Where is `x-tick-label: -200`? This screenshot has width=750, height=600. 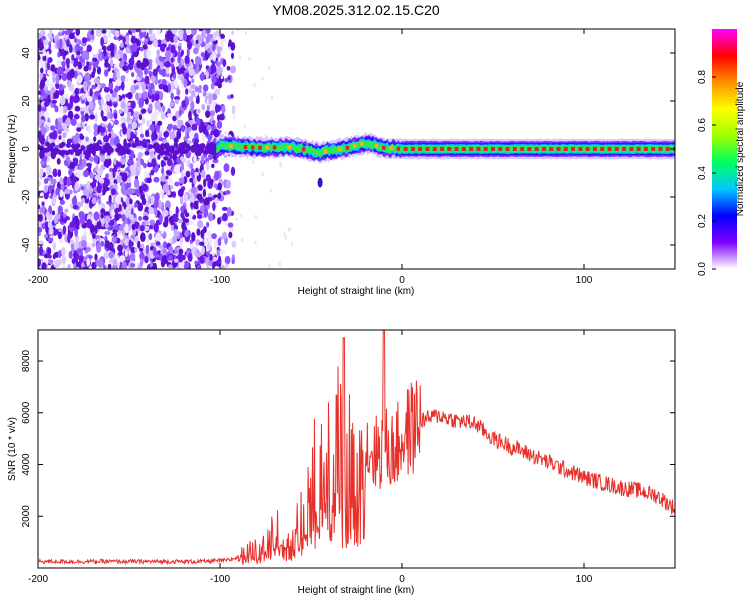
x-tick-label: -200 is located at coordinates (38, 280).